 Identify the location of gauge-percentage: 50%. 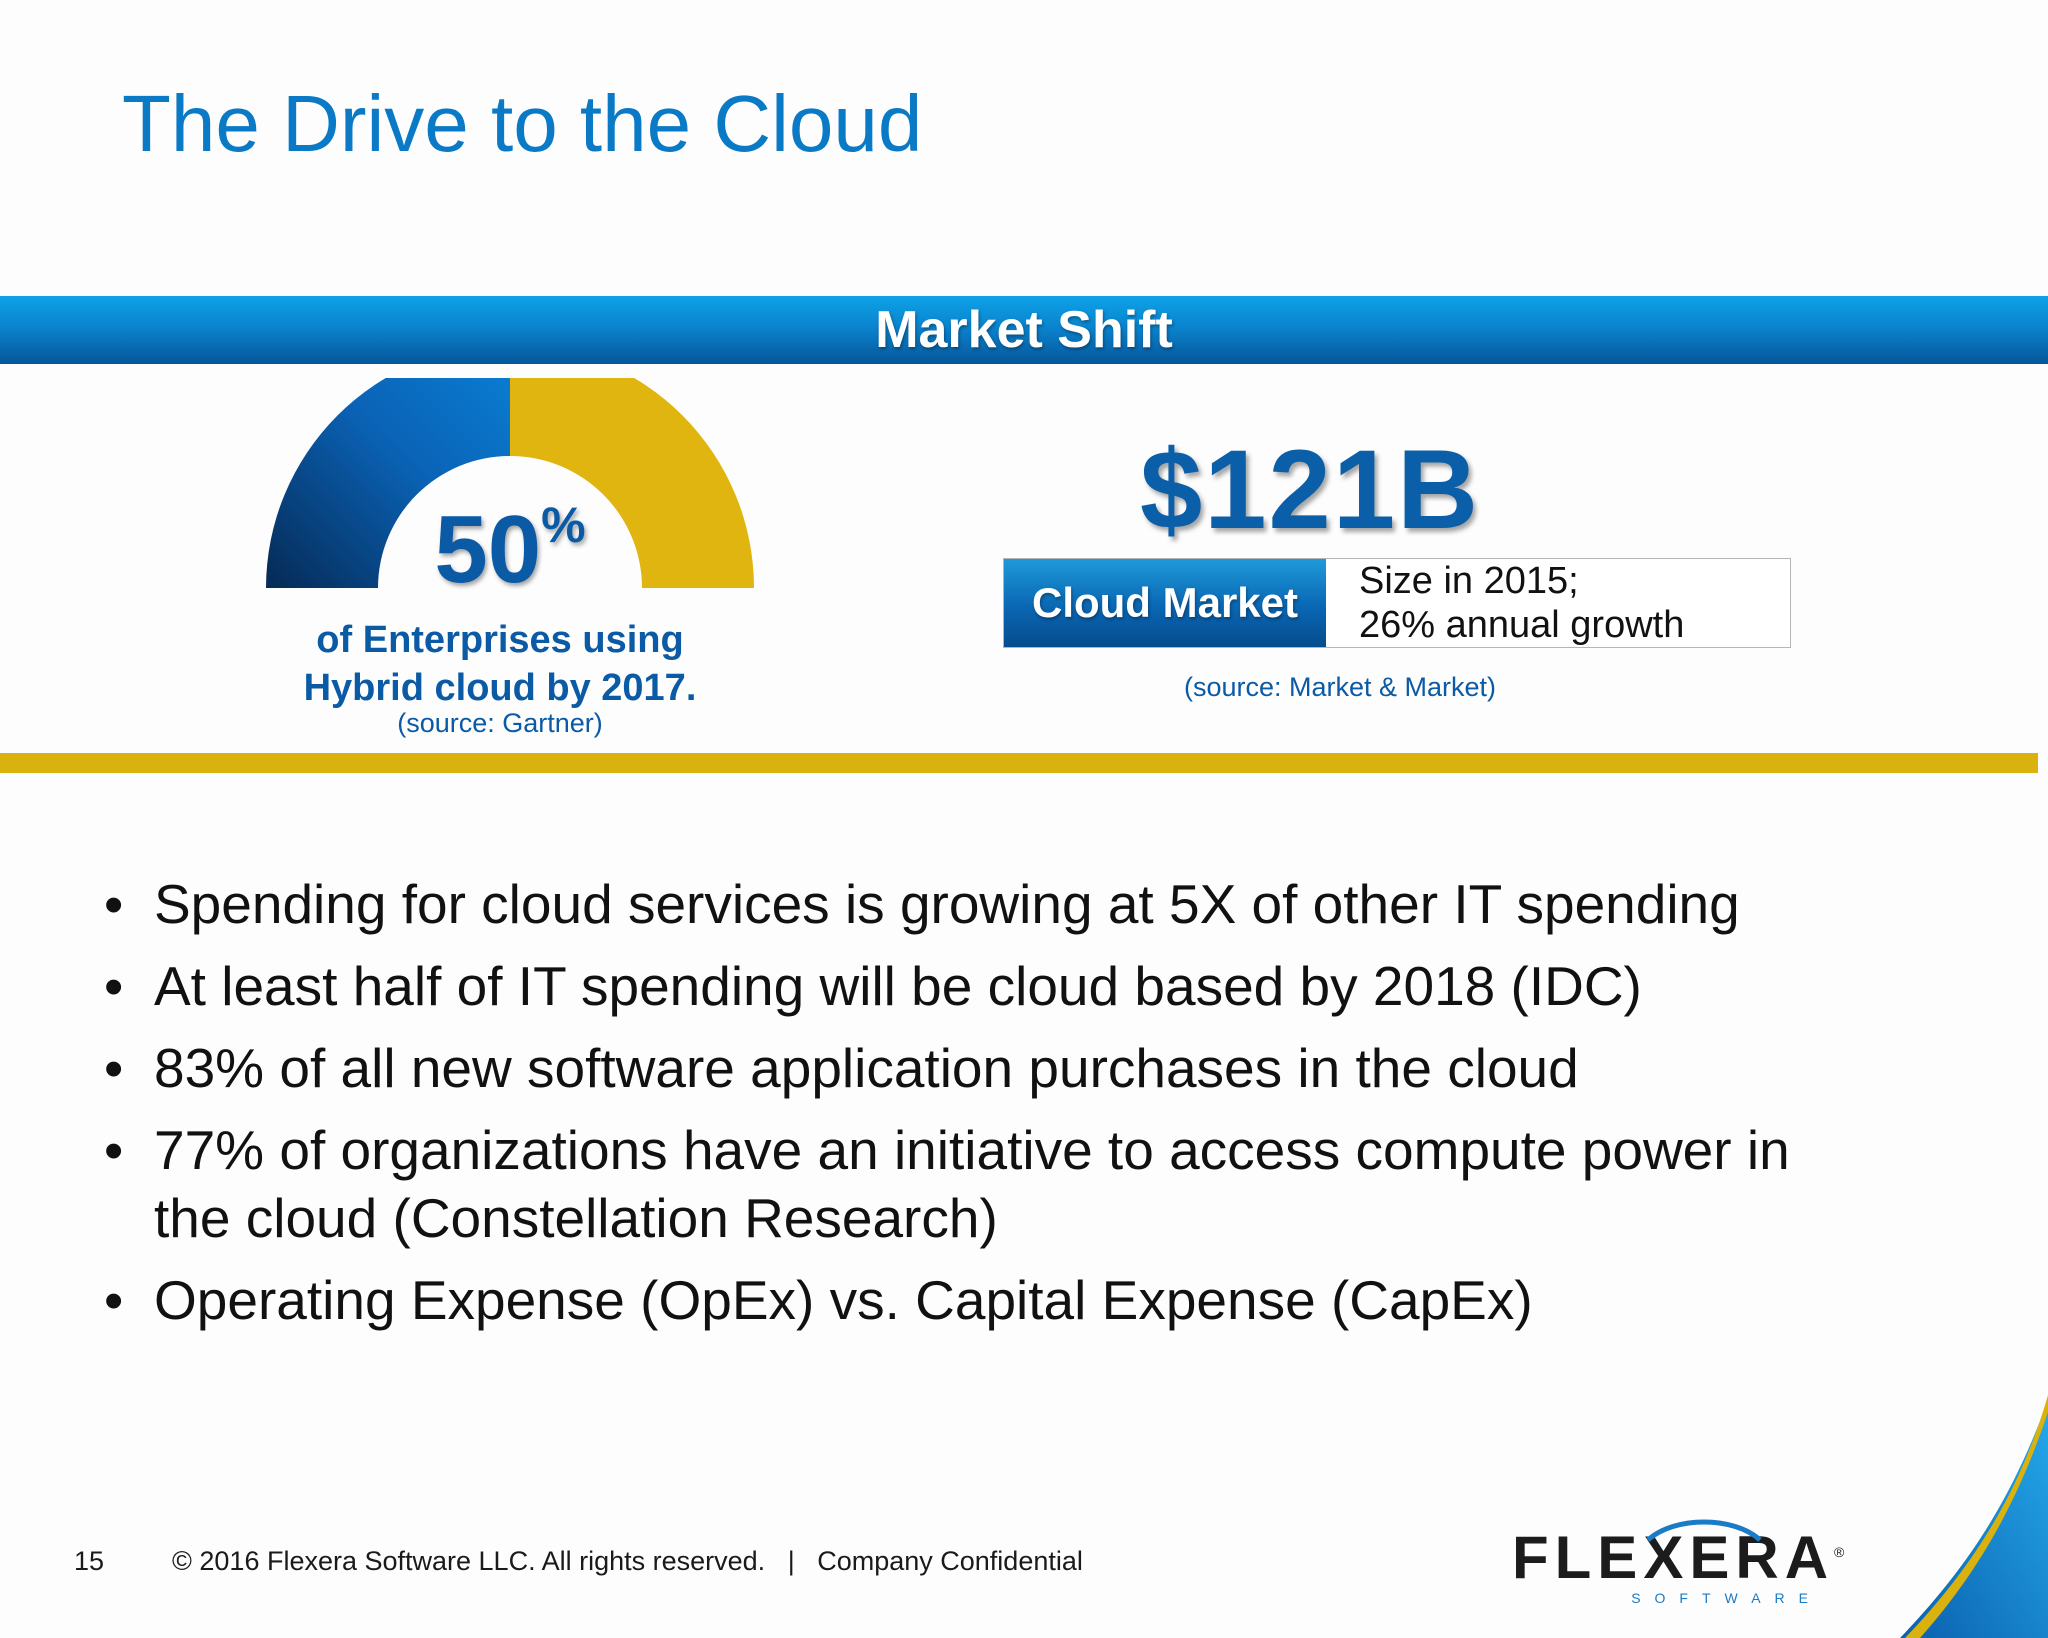
(510, 549).